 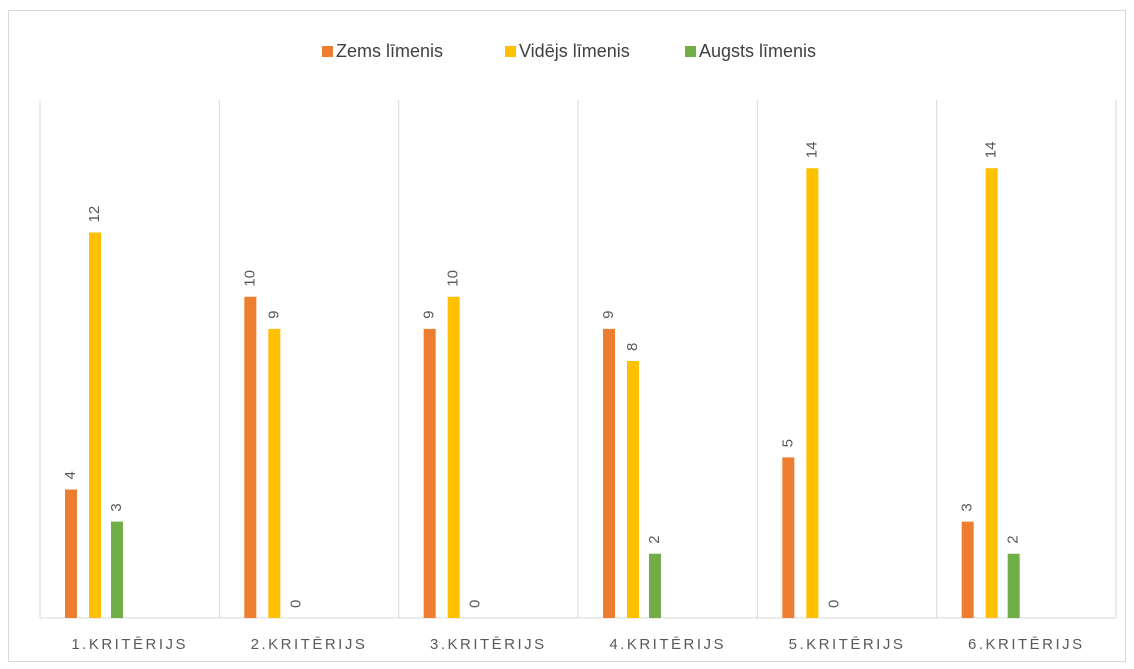 What do you see at coordinates (94, 214) in the screenshot?
I see `data-label: 12` at bounding box center [94, 214].